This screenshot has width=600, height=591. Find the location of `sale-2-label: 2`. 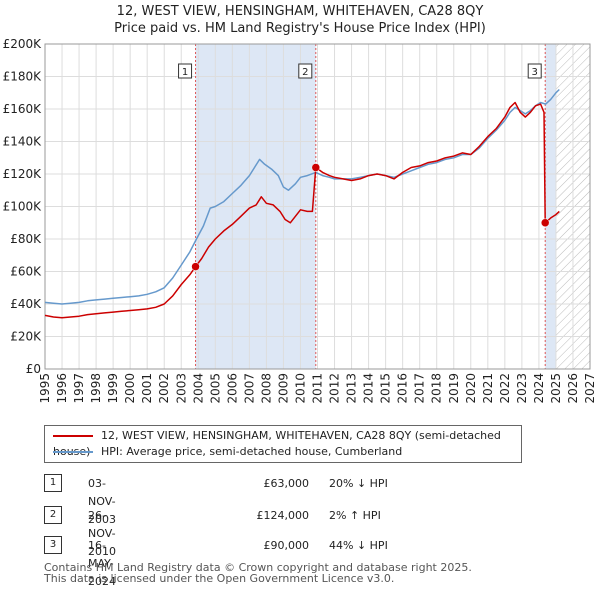

sale-2-label: 2 is located at coordinates (305, 72).